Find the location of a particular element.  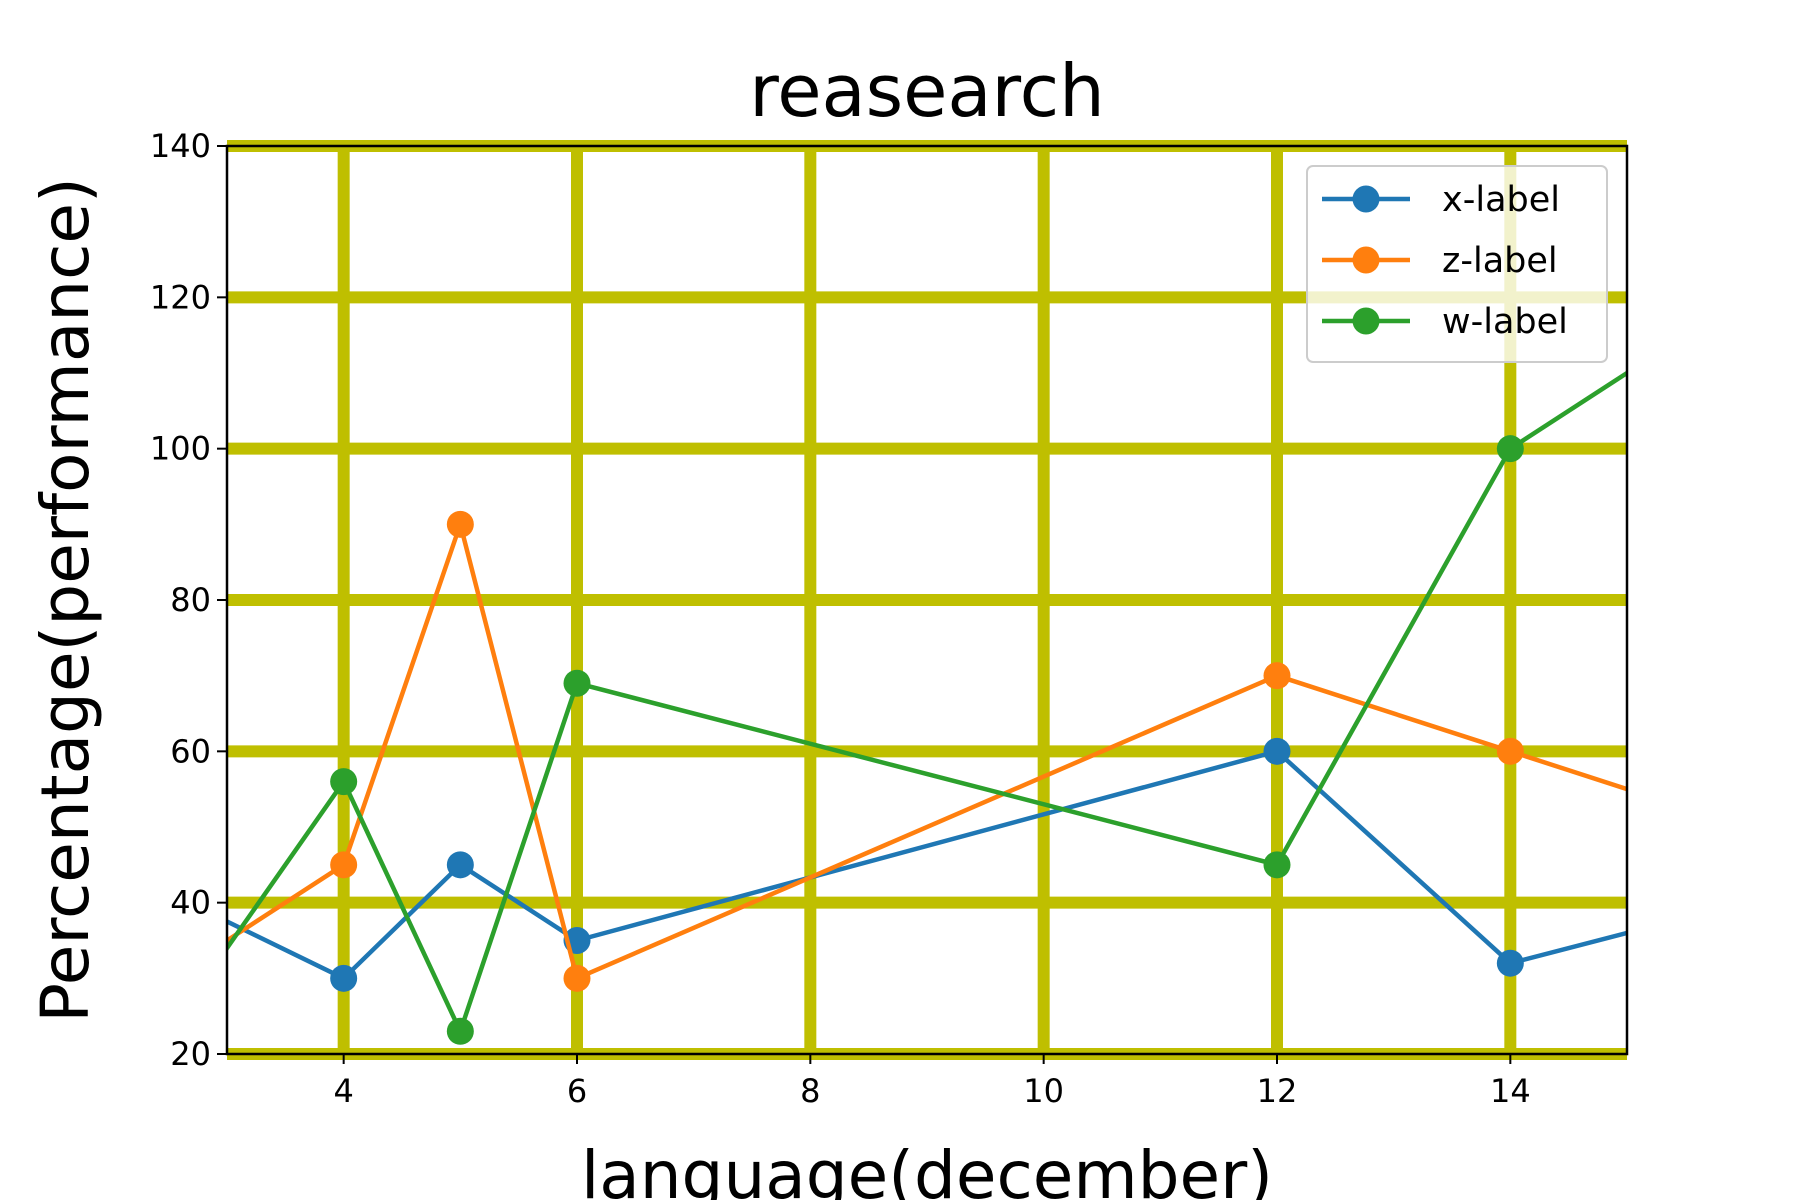

legend-entry: x-label is located at coordinates (1441, 200).